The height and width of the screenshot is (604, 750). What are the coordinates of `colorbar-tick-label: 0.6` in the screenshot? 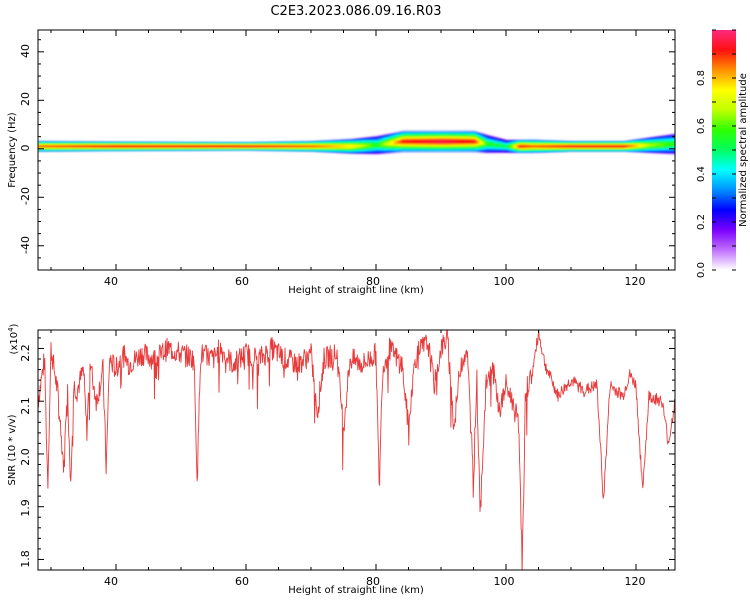 It's located at (701, 126).